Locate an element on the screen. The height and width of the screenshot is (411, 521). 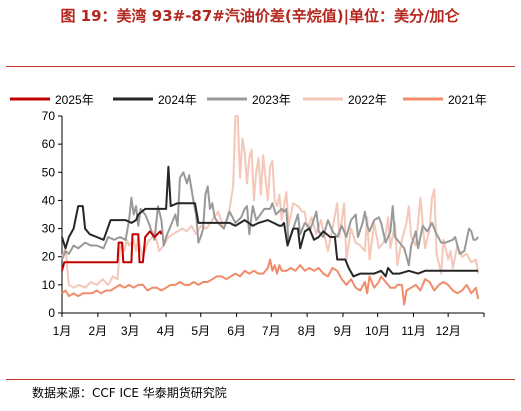
legend-label: 2022年 is located at coordinates (367, 100).